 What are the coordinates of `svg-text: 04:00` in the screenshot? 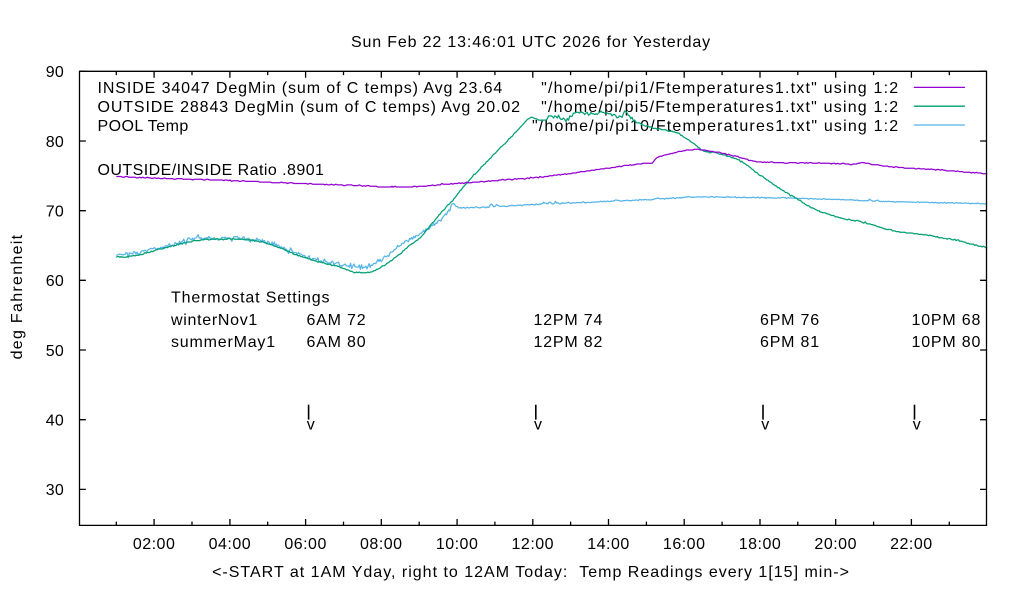 It's located at (230, 544).